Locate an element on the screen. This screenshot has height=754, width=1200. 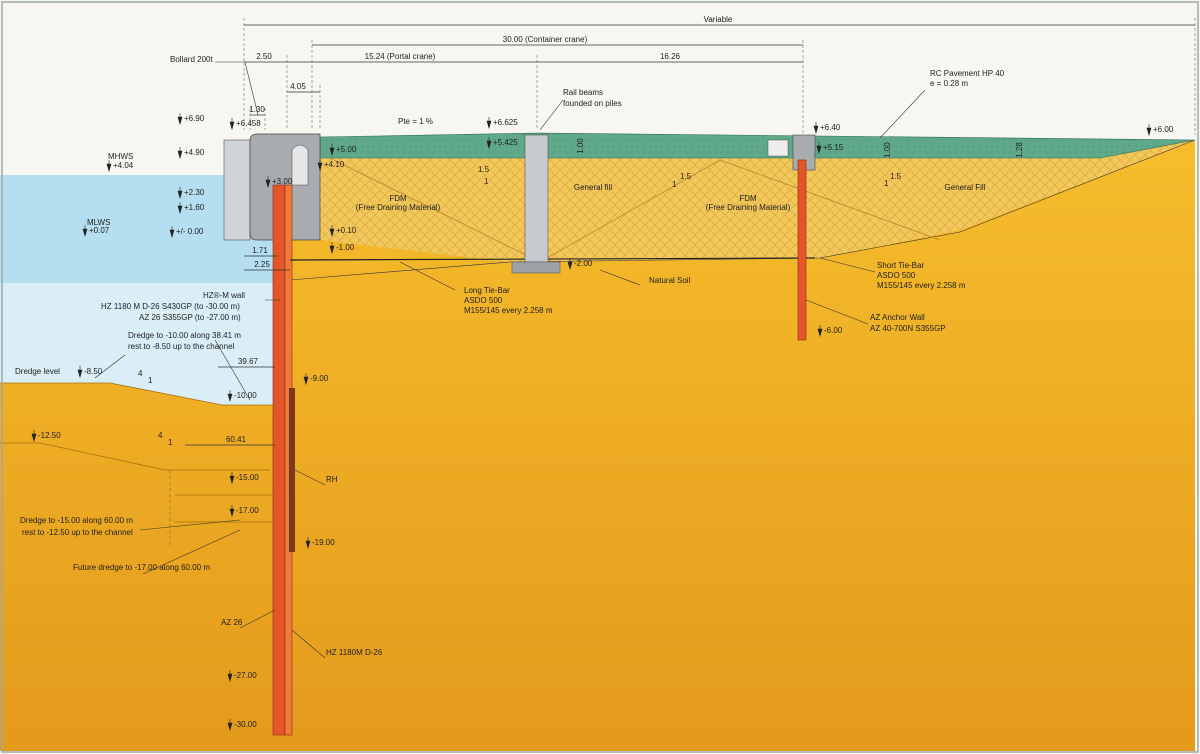
annotation: Dredge level is located at coordinates (37, 371).